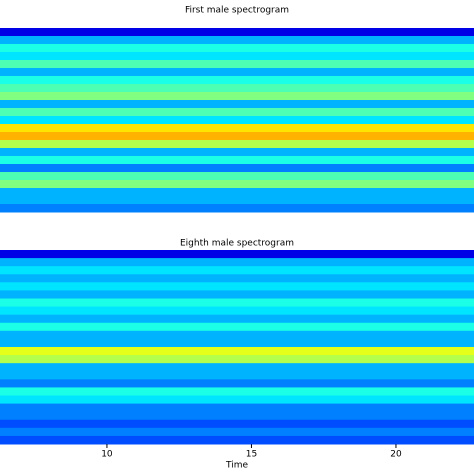 The height and width of the screenshot is (474, 474). I want to click on x-tick-label: 10, so click(107, 455).